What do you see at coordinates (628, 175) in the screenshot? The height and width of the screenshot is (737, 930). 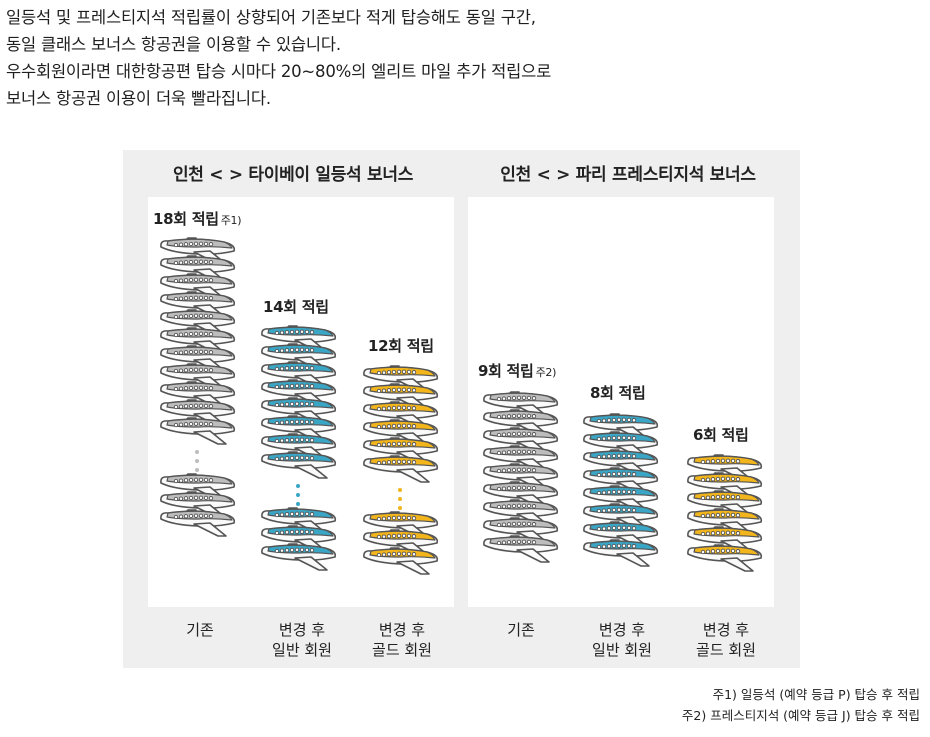 I see `panel-title-paris: 인천 < > 파리 프레스티지석 보너스` at bounding box center [628, 175].